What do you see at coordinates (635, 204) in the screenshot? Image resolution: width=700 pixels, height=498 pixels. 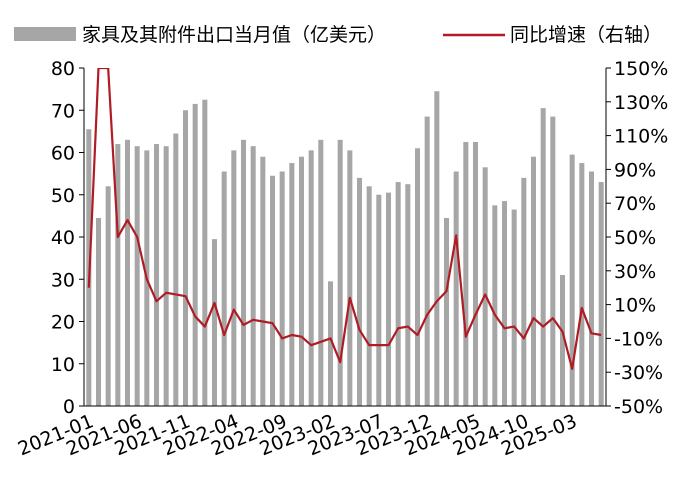 I see `right-tick-label: 70%` at bounding box center [635, 204].